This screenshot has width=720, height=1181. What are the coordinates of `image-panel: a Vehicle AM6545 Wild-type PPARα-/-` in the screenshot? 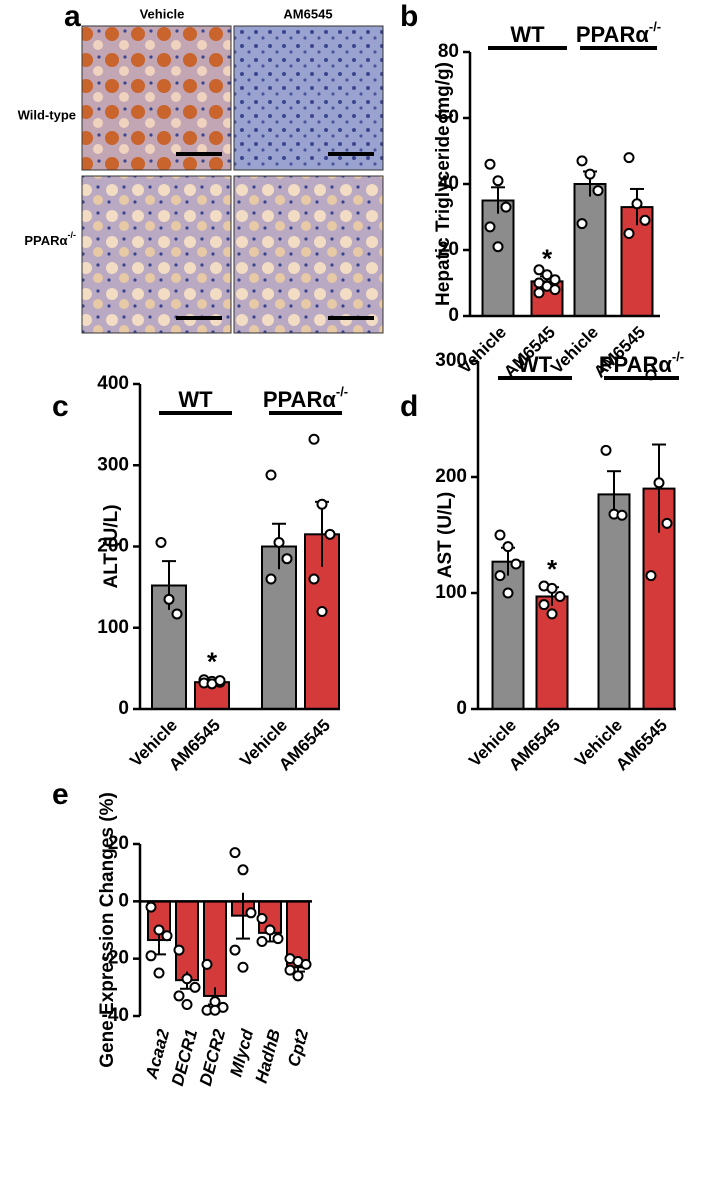 It's located at (201, 167).